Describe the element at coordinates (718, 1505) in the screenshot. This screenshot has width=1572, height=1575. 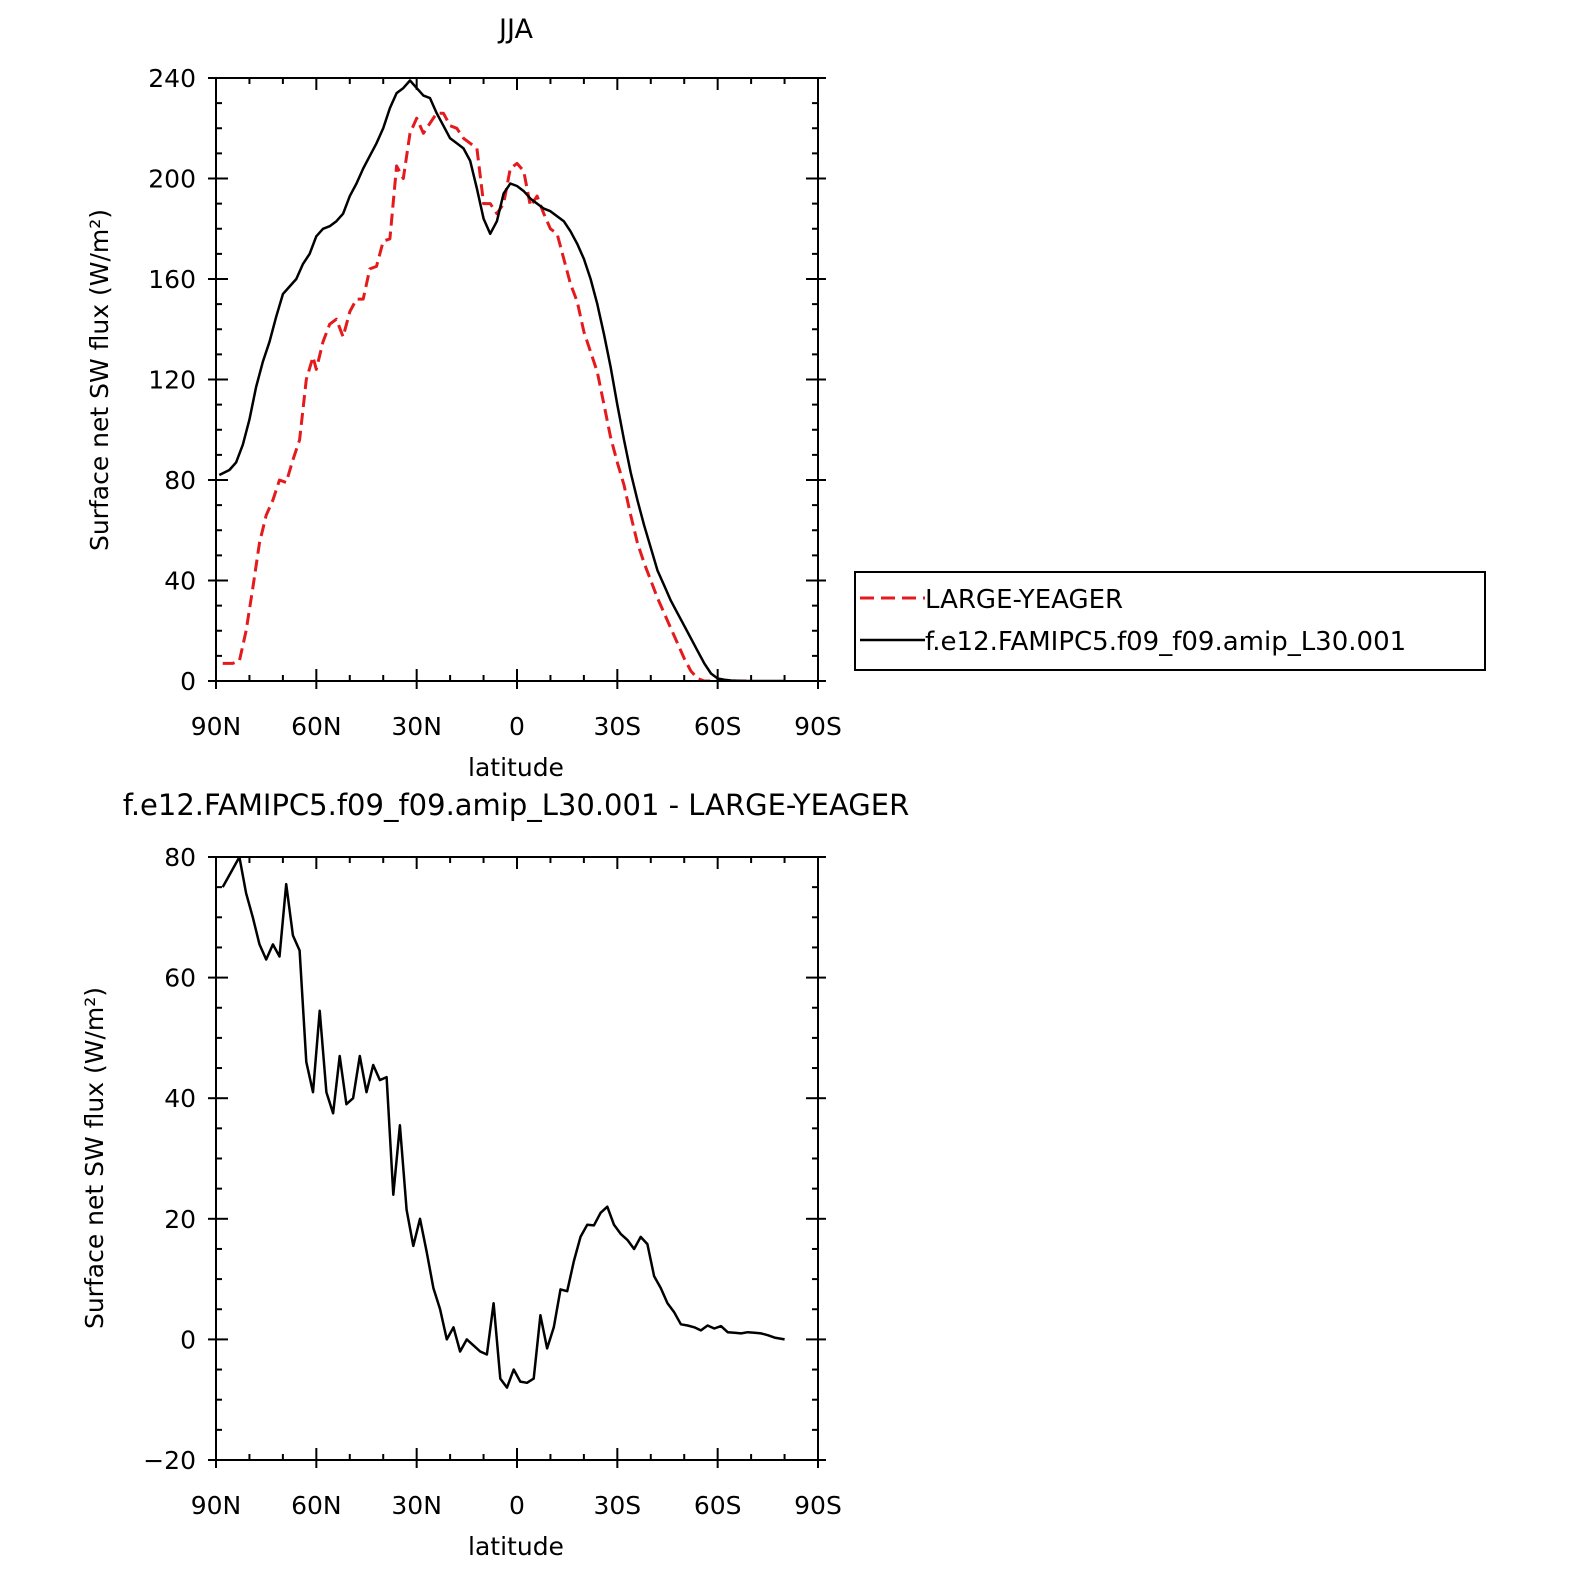
I see `bottom-x-tick-label: 60S` at that location.